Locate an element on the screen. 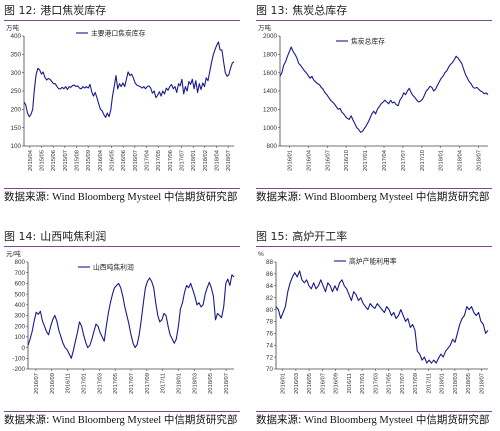  y-tick-label: 1800 is located at coordinates (270, 55).